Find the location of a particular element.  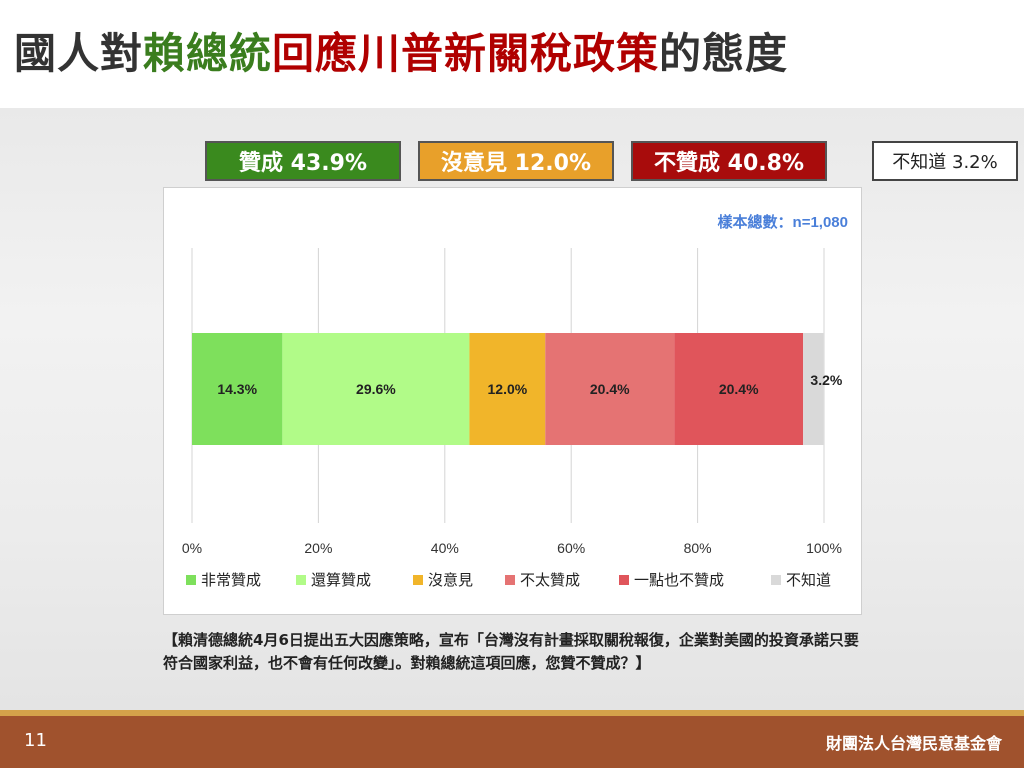

legend-label: 非常贊成 is located at coordinates (231, 580).